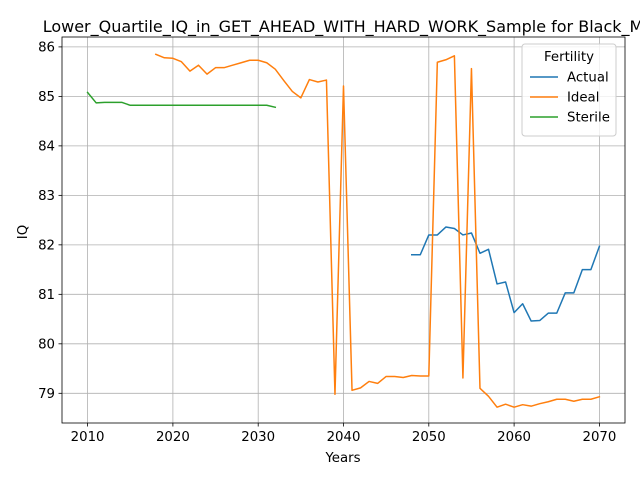 The width and height of the screenshot is (640, 480). What do you see at coordinates (569, 90) in the screenshot?
I see `legend: Fertility Actual Ideal Sterile` at bounding box center [569, 90].